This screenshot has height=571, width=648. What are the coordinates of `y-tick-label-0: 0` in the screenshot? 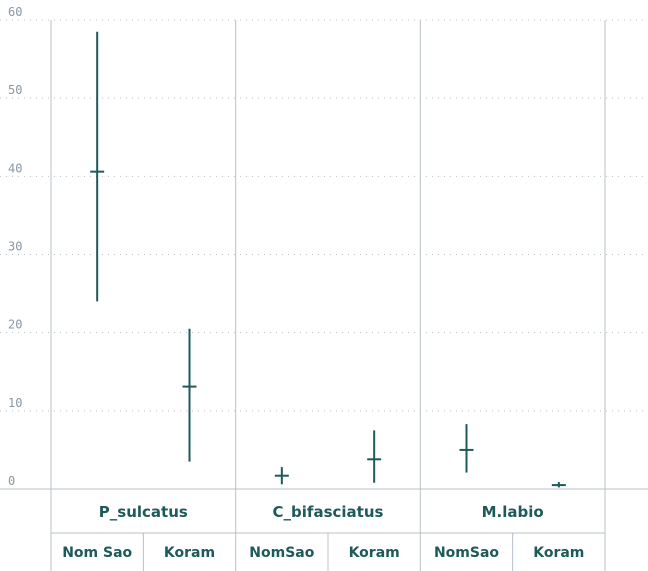 It's located at (11, 481).